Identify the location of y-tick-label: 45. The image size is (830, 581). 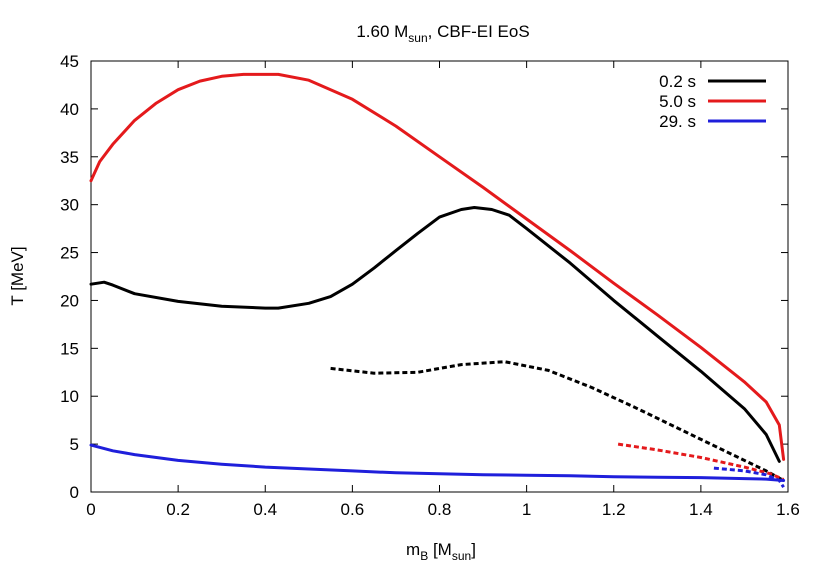
(69, 61).